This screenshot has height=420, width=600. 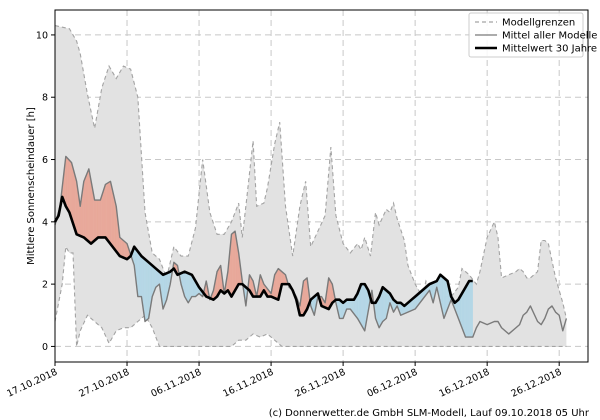 What do you see at coordinates (45, 160) in the screenshot?
I see `y-tick-label: 6` at bounding box center [45, 160].